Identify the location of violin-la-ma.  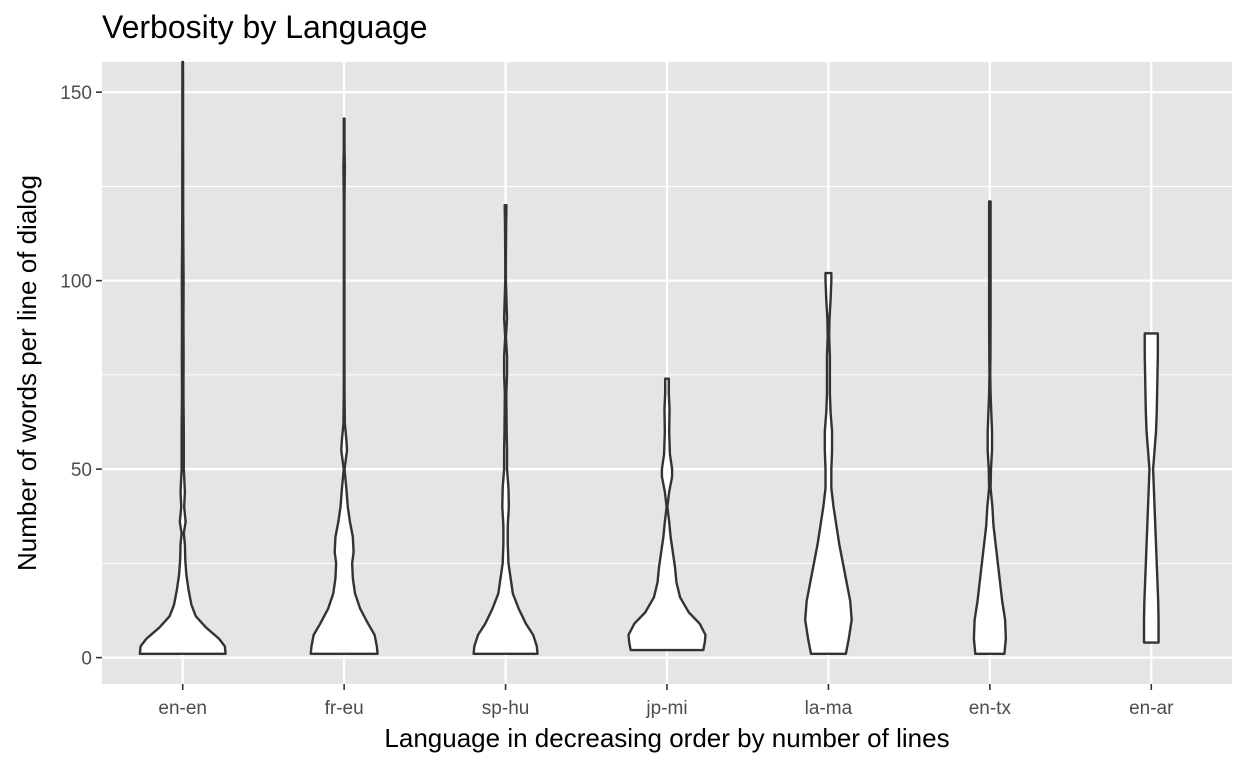
(828, 463).